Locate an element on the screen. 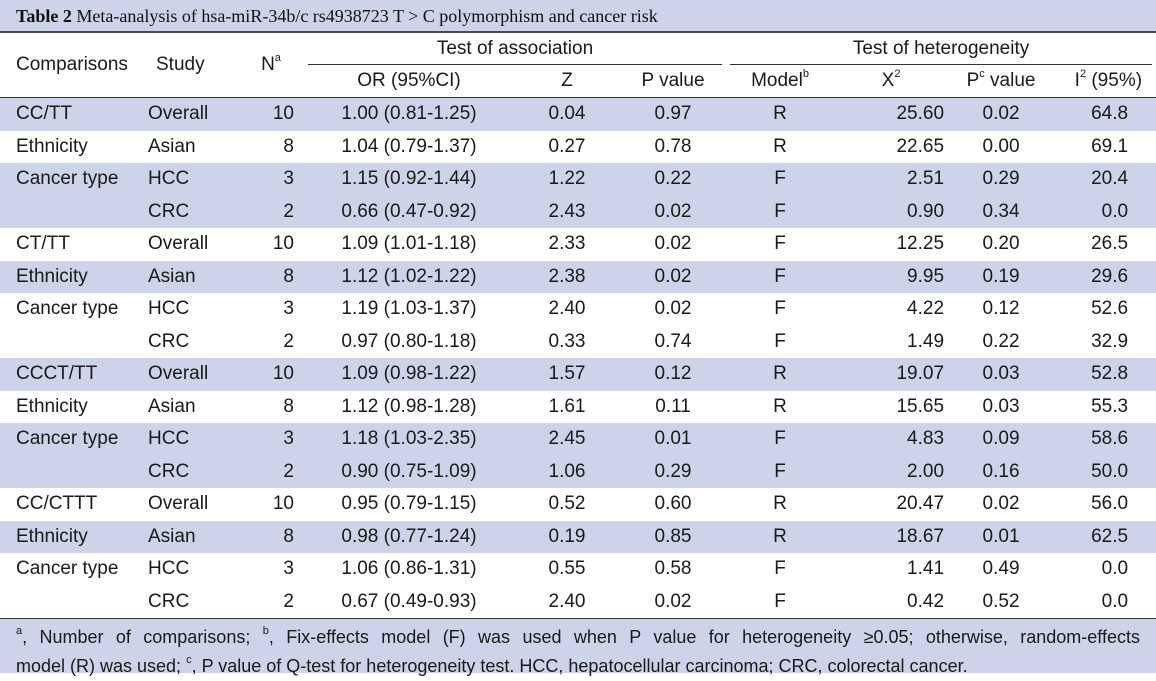 This screenshot has height=681, width=1156. cell-p-value: 0.85 is located at coordinates (673, 536).